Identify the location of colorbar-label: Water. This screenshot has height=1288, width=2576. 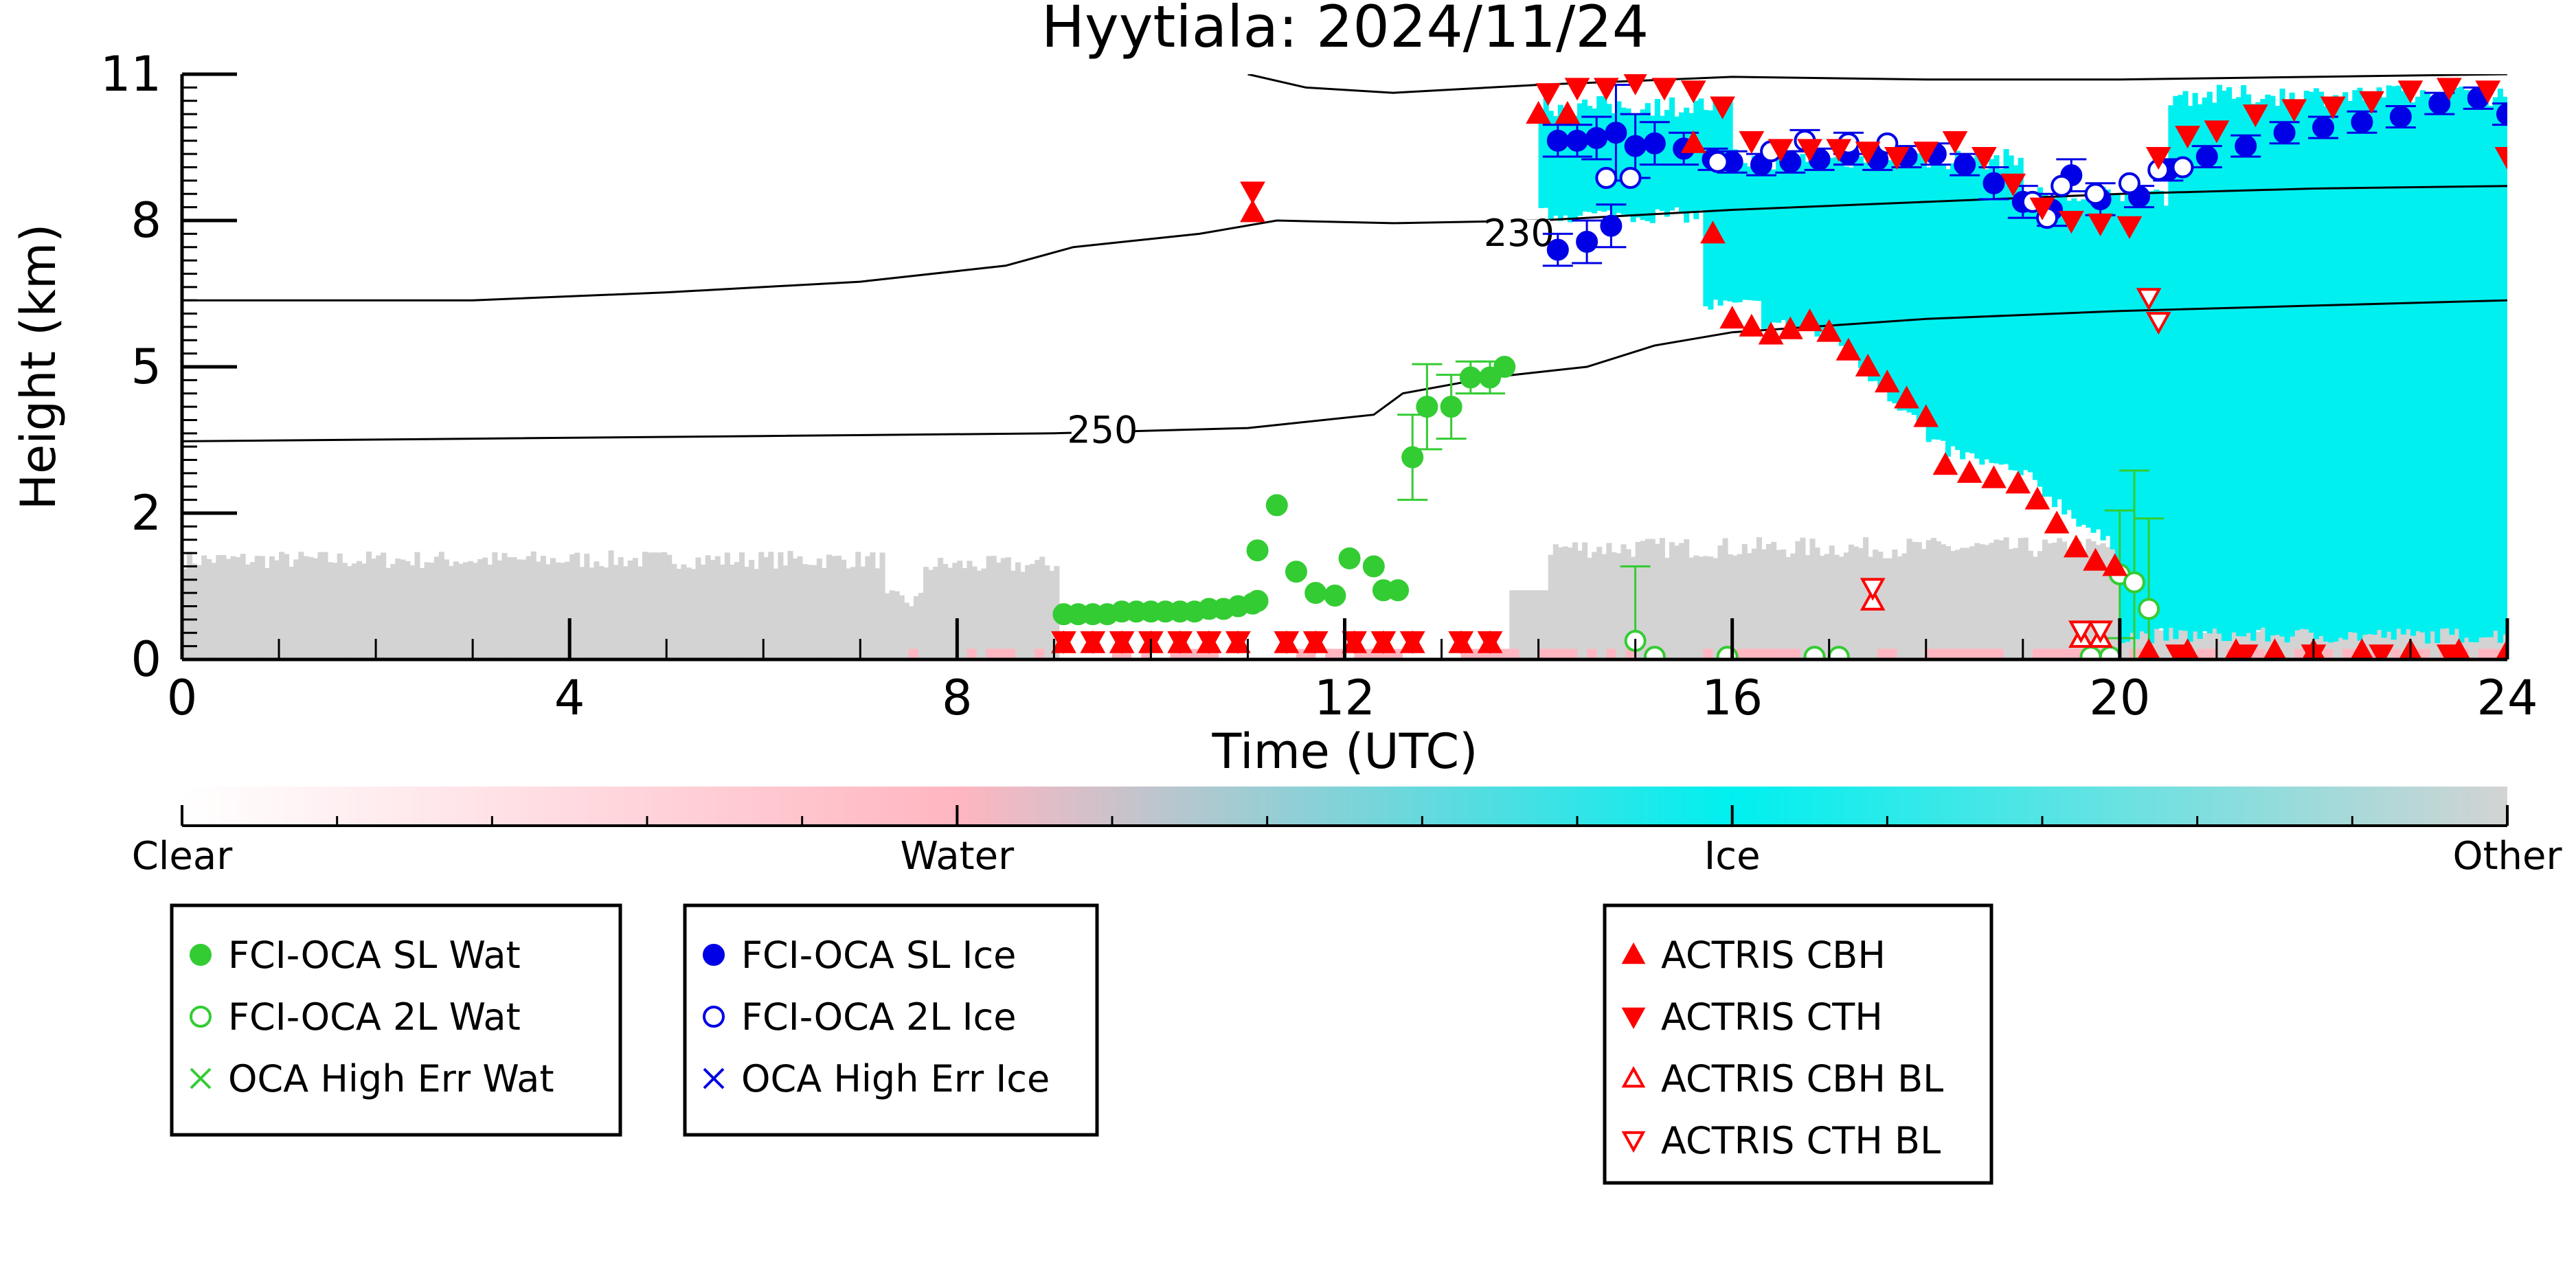
(958, 856).